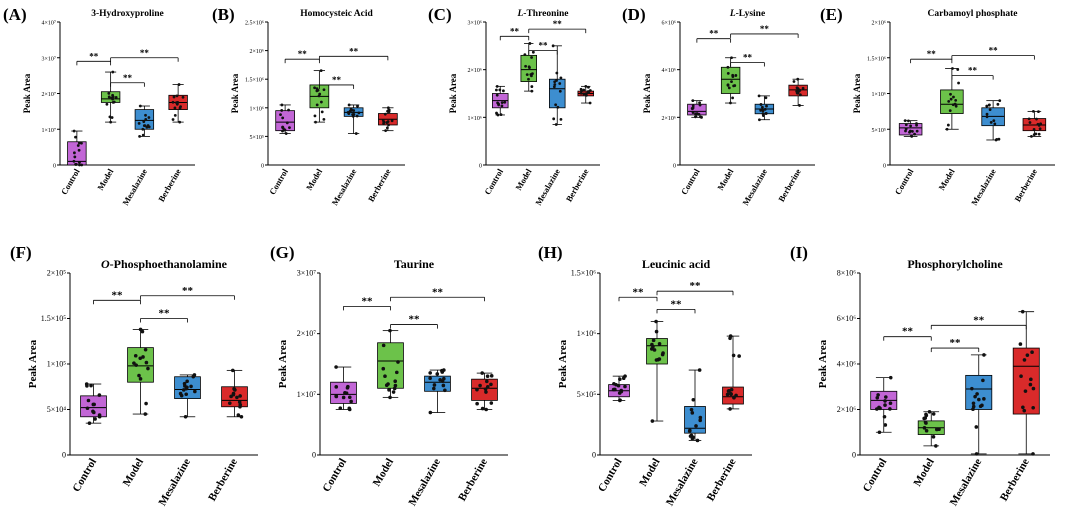 This screenshot has width=1065, height=518. I want to click on category-label: Model, so click(725, 179).